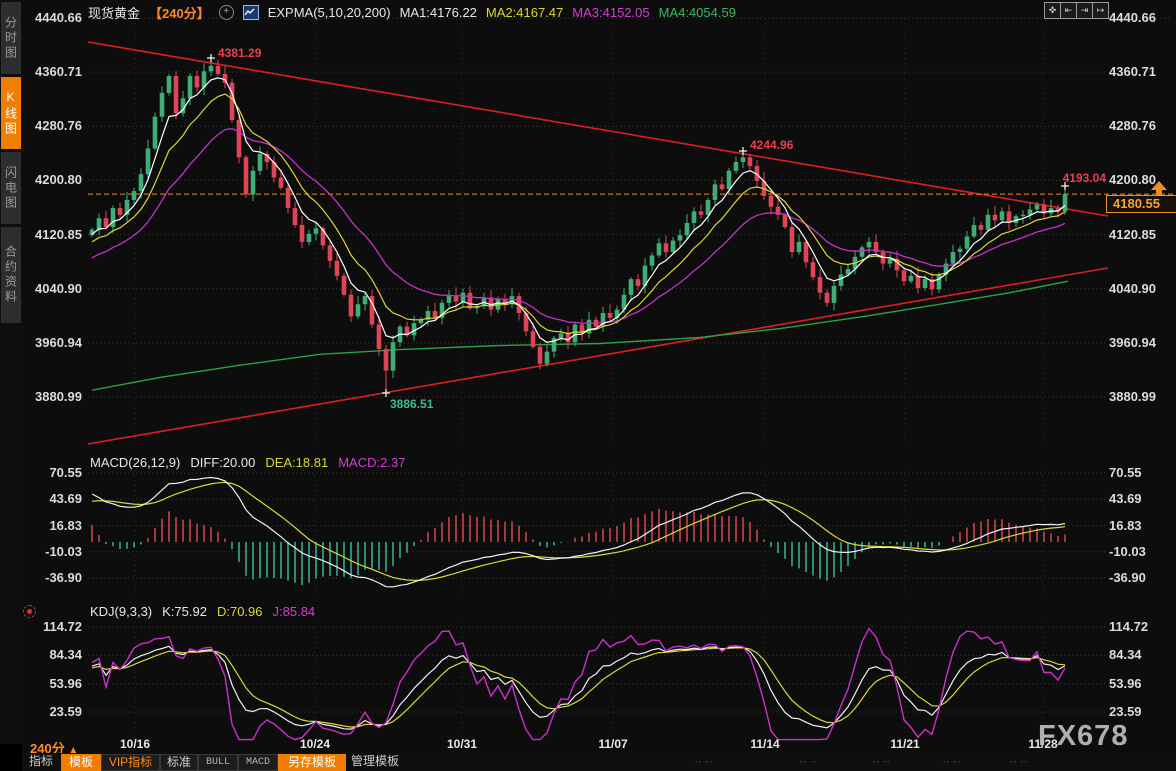 The width and height of the screenshot is (1176, 771). Describe the element at coordinates (1125, 525) in the screenshot. I see `macd-axis-label-right: 16.83` at that location.